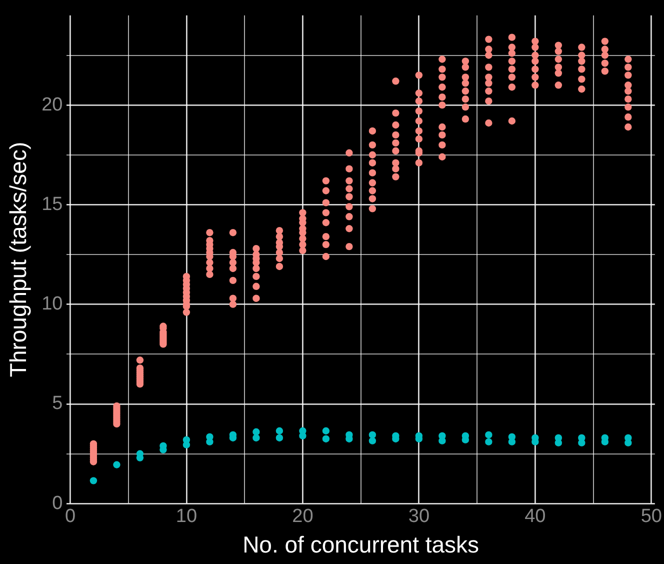  I want to click on x-tick-label: 50, so click(651, 517).